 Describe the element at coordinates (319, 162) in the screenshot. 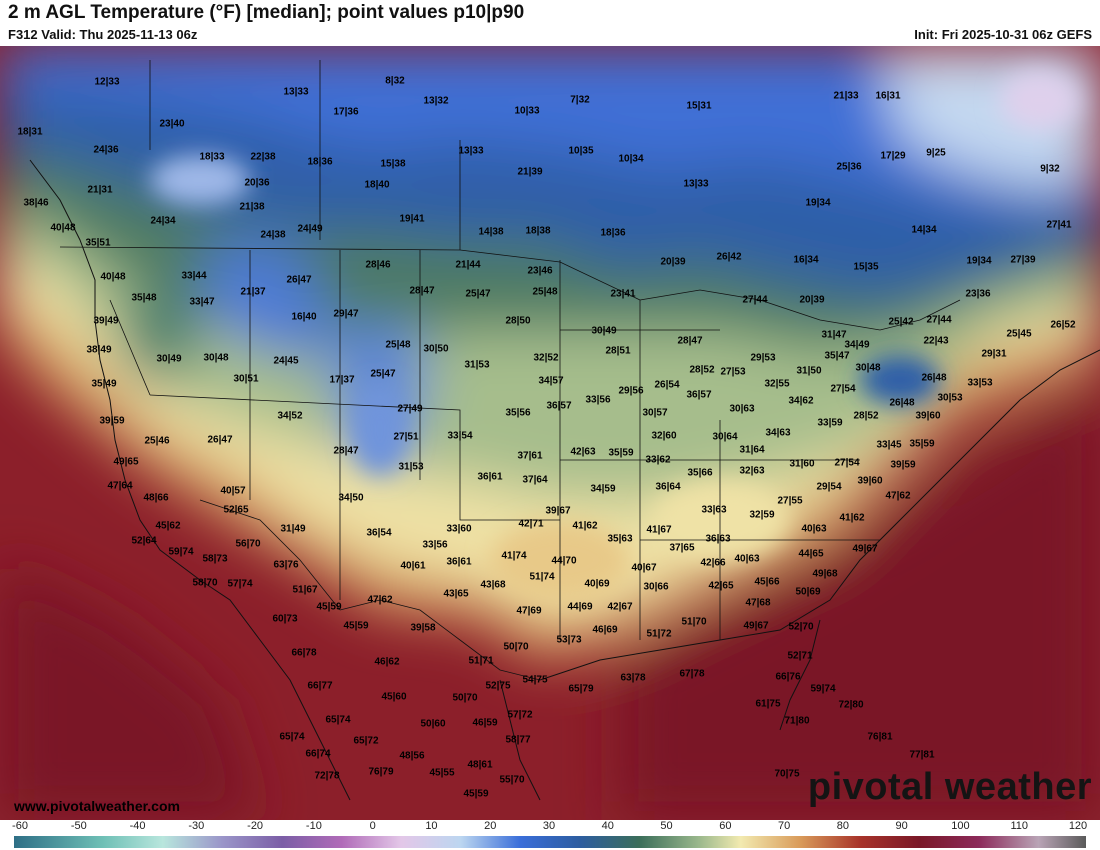

I see `point-value-label: 18|36` at that location.